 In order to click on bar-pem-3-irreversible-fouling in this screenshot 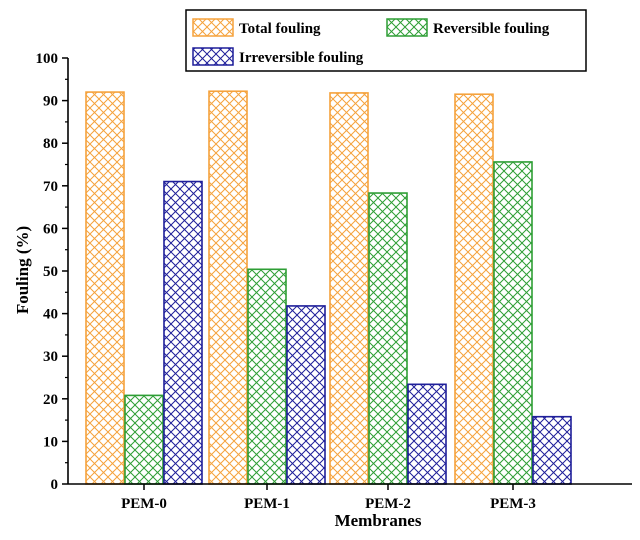, I will do `click(552, 450)`.